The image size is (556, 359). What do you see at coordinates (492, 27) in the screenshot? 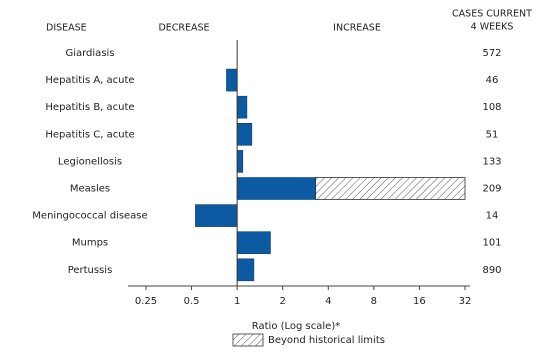
I see `header: 4 WEEKS` at bounding box center [492, 27].